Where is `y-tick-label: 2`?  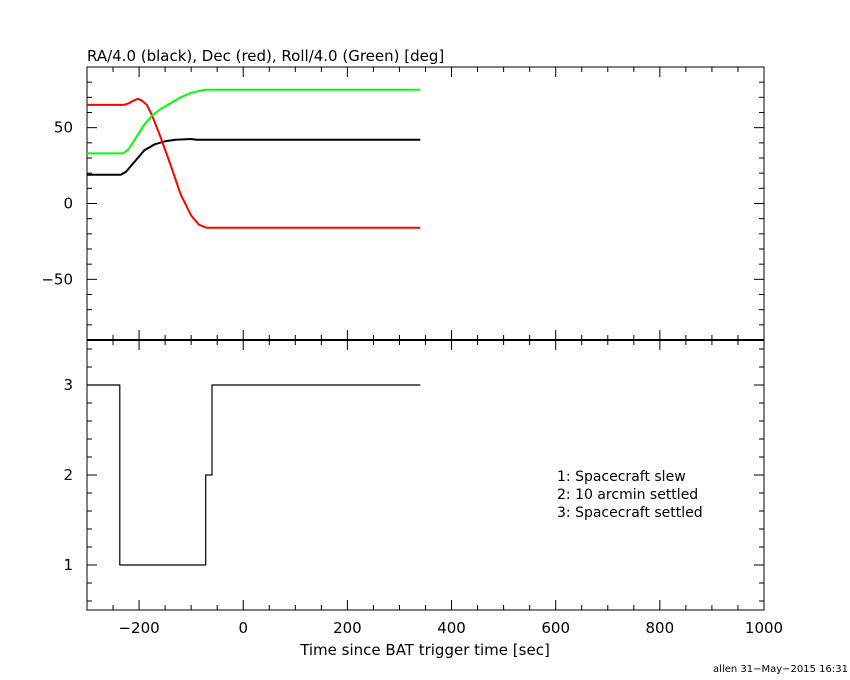 y-tick-label: 2 is located at coordinates (68, 475).